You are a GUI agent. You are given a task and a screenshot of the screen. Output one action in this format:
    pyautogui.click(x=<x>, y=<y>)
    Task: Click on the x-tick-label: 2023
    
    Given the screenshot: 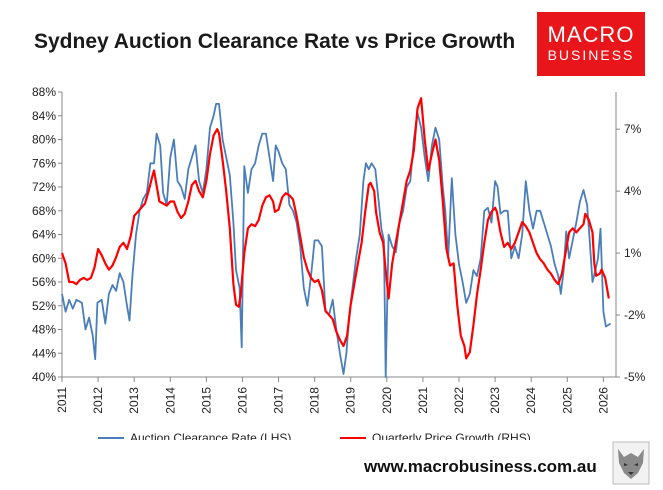 What is the action you would take?
    pyautogui.click(x=495, y=400)
    